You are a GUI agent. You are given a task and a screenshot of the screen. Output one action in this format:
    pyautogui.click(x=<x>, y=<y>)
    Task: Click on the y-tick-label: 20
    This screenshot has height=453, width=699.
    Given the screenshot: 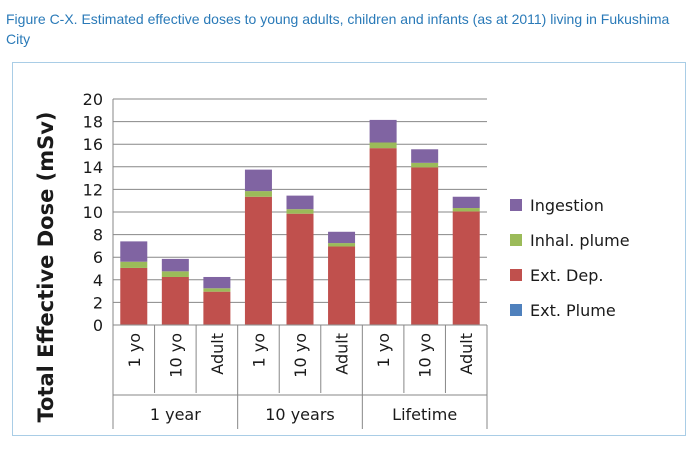 What is the action you would take?
    pyautogui.click(x=93, y=99)
    